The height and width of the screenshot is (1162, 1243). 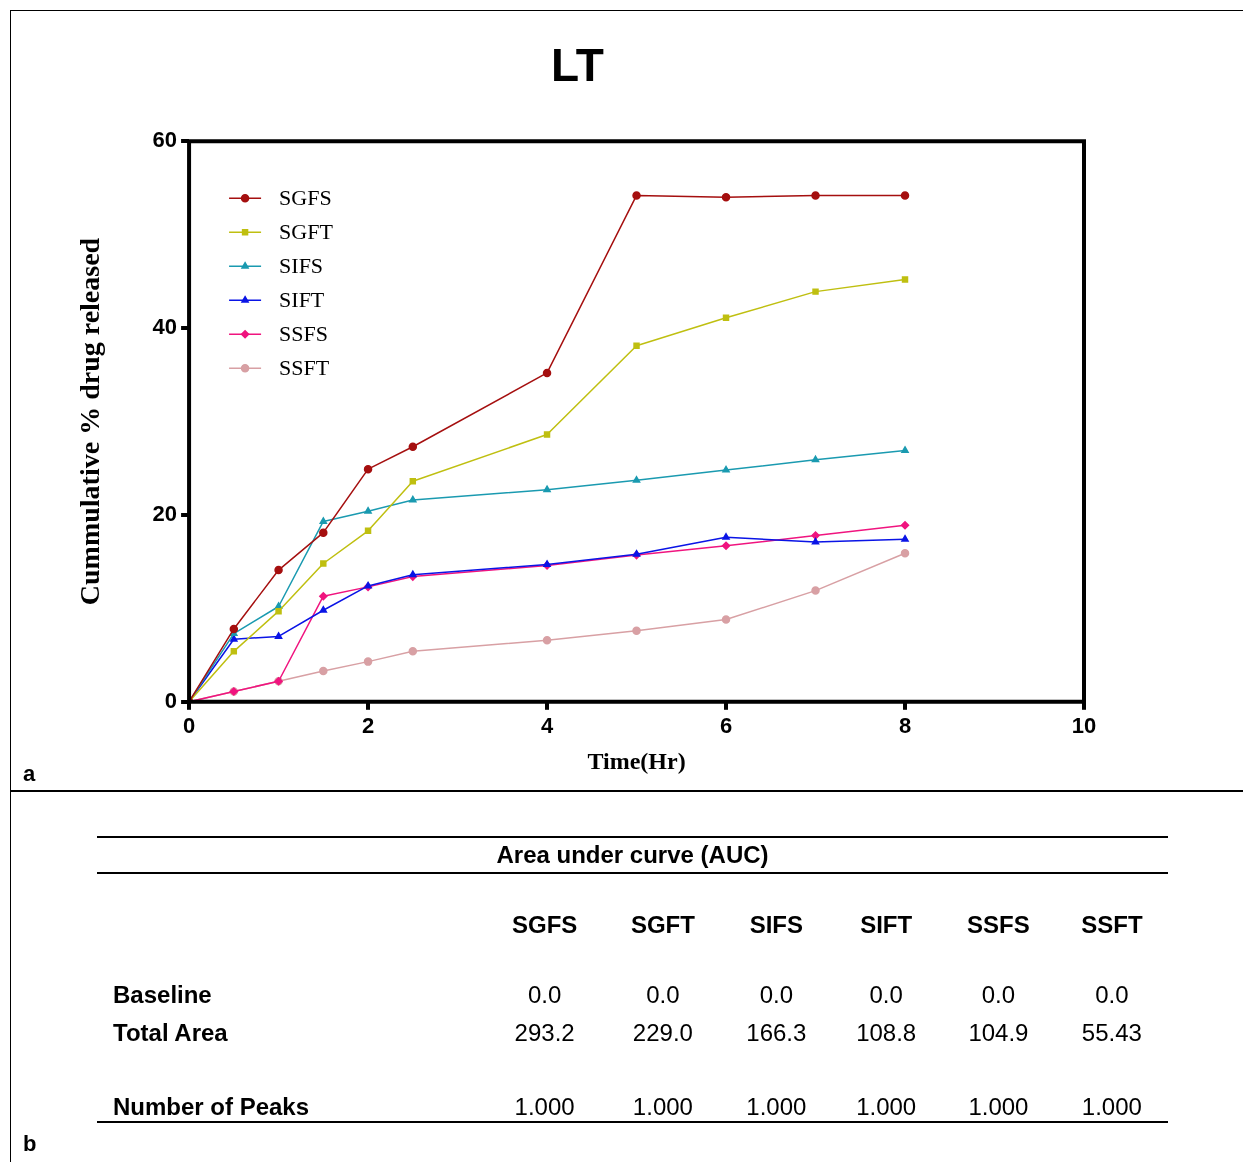 I want to click on y-tick-label: 0, so click(x=171, y=700).